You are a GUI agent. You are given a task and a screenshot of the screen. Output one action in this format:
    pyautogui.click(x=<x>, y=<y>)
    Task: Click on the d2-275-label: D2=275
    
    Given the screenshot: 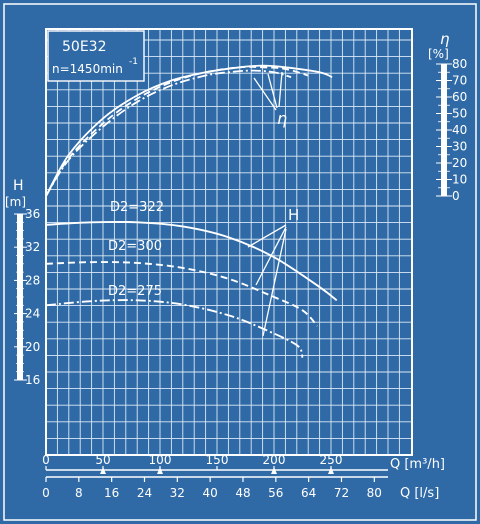 What is the action you would take?
    pyautogui.click(x=135, y=291)
    